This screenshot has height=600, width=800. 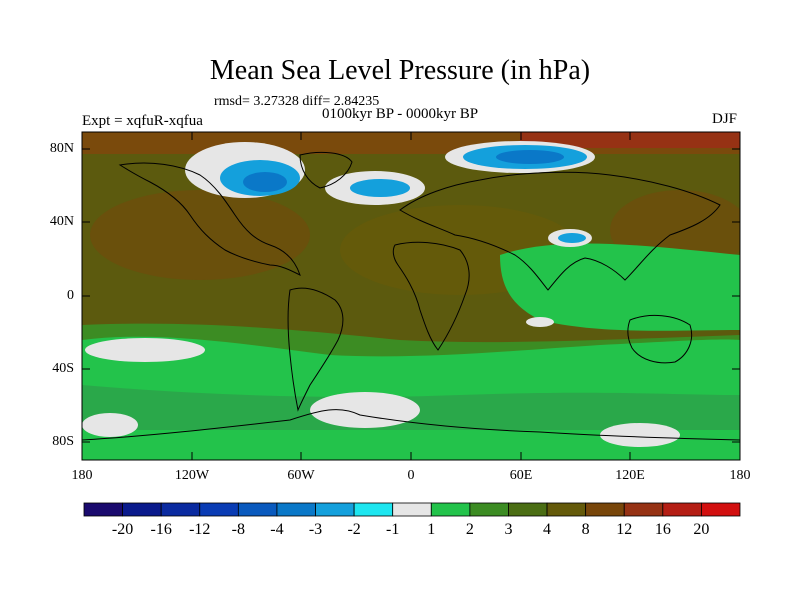 What do you see at coordinates (411, 475) in the screenshot?
I see `lon-label-0: 0` at bounding box center [411, 475].